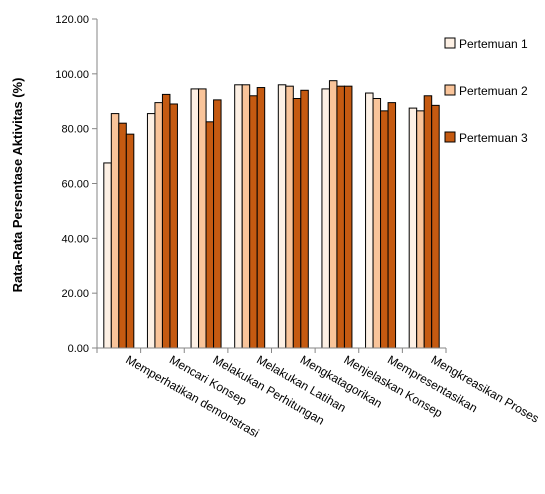  I want to click on legend-label: Pertemuan 2, so click(493, 91).